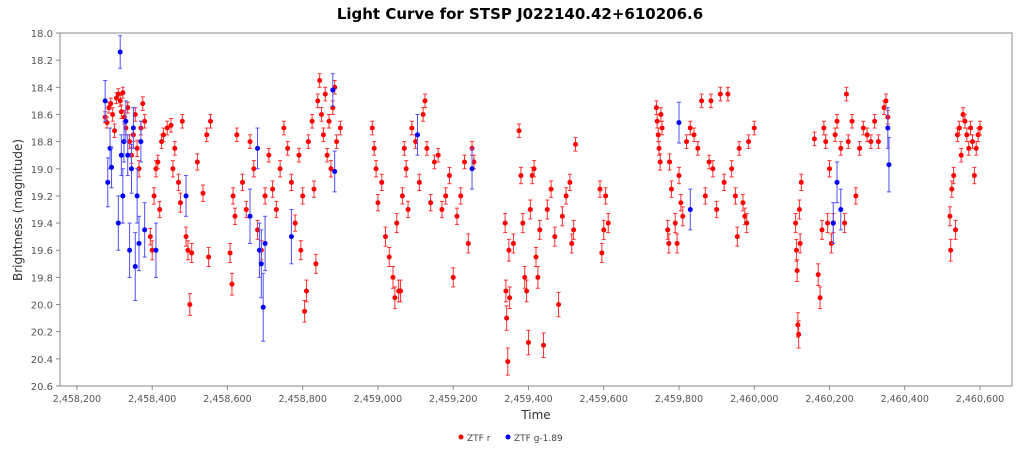 This screenshot has height=452, width=1024. I want to click on legend-label-ztf-r: ZTF r, so click(479, 439).